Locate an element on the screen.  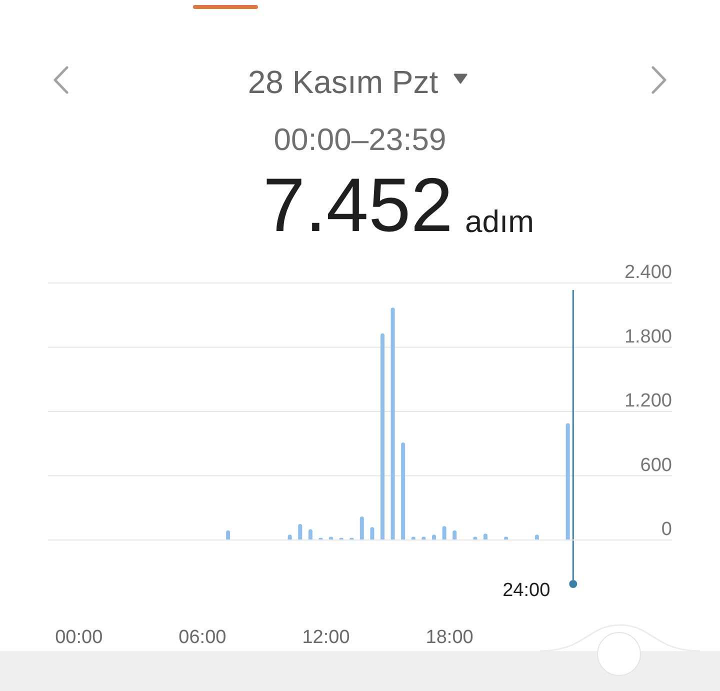
text: 7.452 is located at coordinates (357, 205).